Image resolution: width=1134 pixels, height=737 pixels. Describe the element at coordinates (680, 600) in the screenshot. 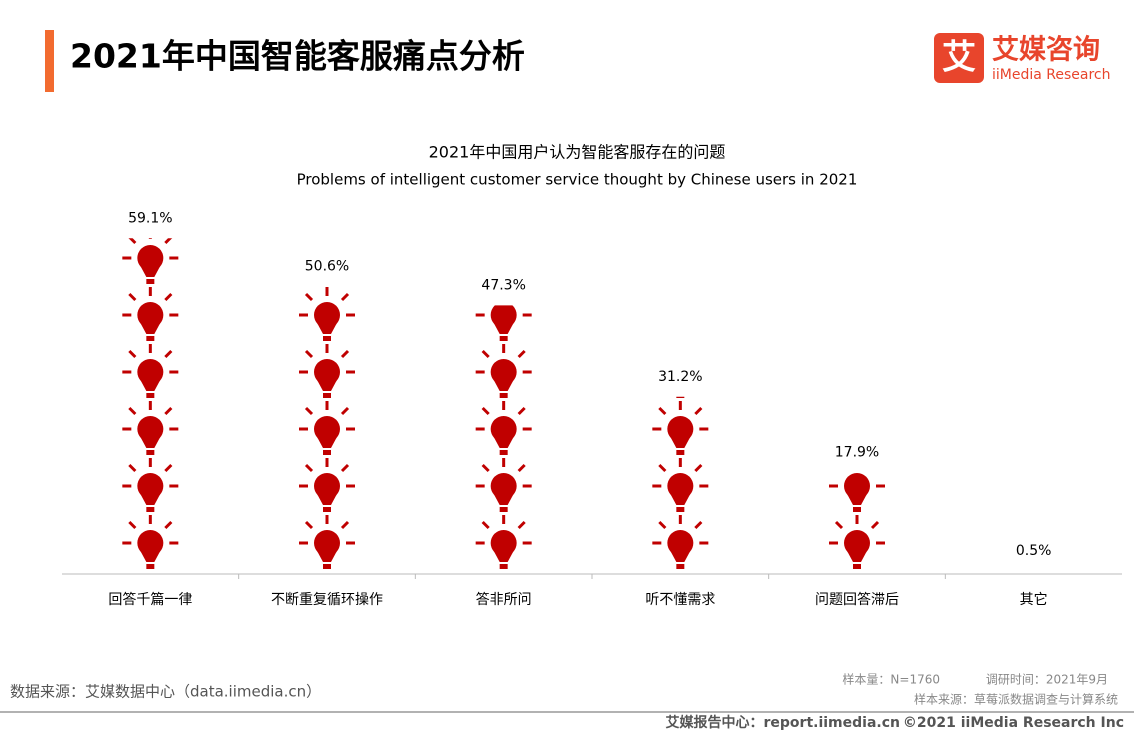

I see `x-tick-label: 听不懂需求` at that location.